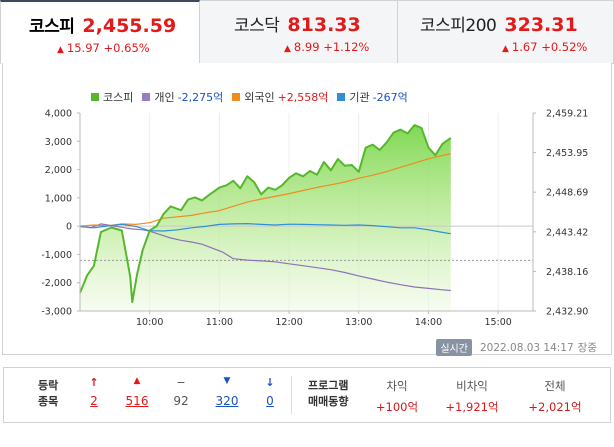 This screenshot has width=614, height=447. I want to click on legend-individual: 개인 -2,275억, so click(182, 97).